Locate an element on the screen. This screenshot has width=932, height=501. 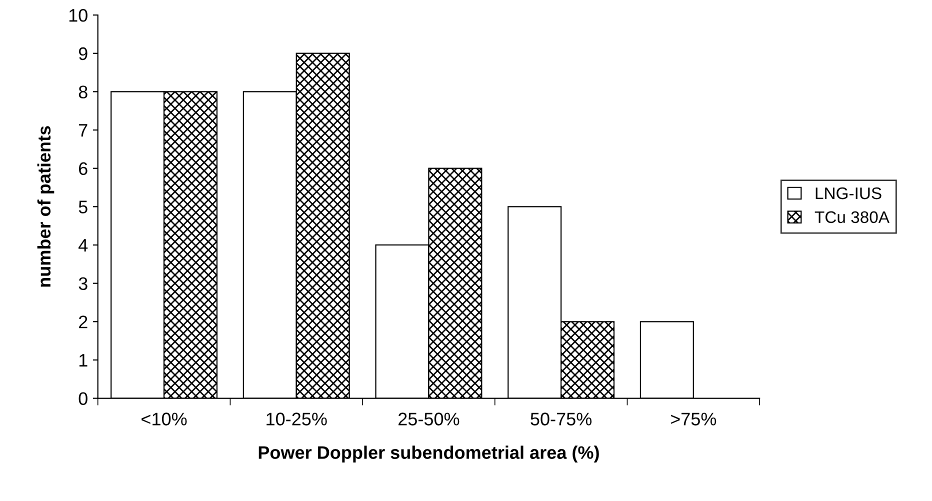
y-tick-label: 0 is located at coordinates (83, 399).